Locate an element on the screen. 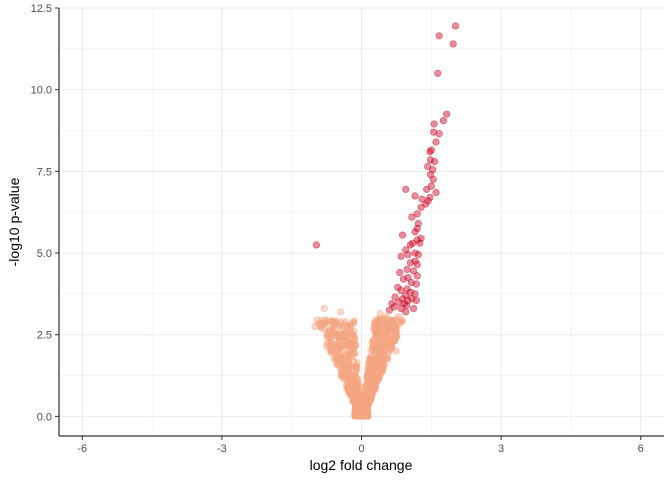  x-tick-label: 3 is located at coordinates (501, 449).